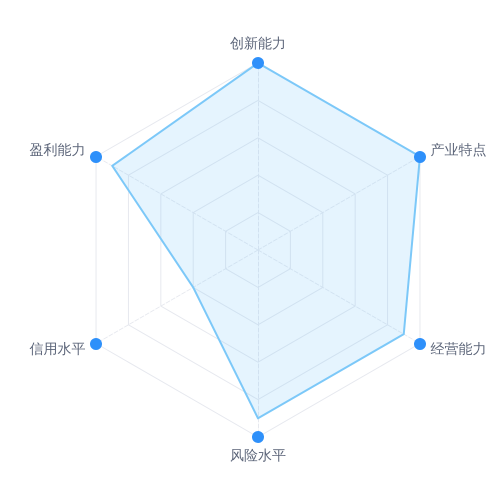  Describe the element at coordinates (258, 44) in the screenshot. I see `spoke-label: 创新能力` at that location.